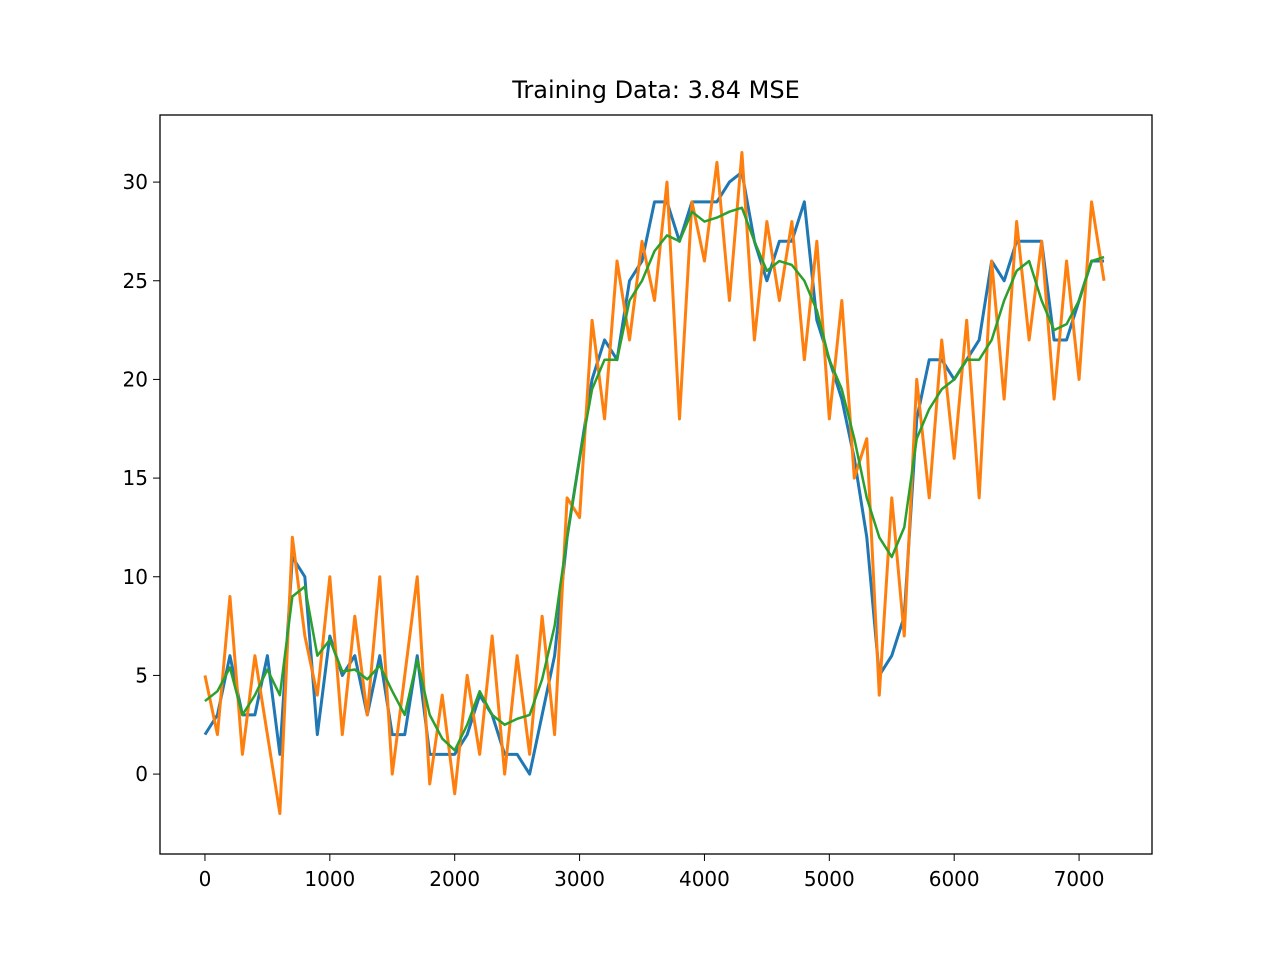  What do you see at coordinates (1079, 879) in the screenshot?
I see `x-tick-label: 7000` at bounding box center [1079, 879].